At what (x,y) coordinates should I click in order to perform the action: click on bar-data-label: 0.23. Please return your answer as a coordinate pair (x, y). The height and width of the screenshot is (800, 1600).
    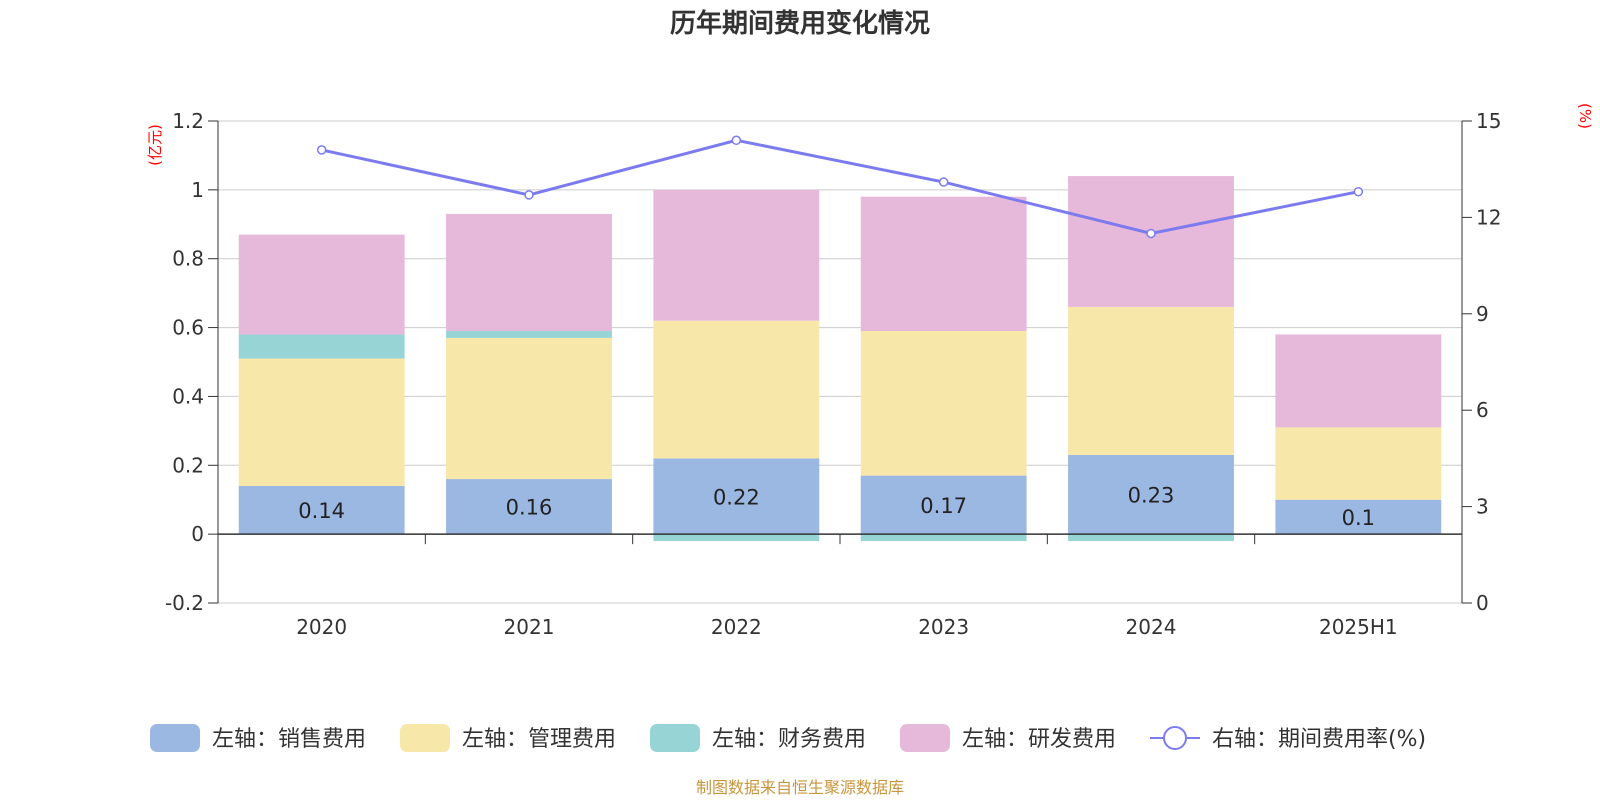
    Looking at the image, I should click on (1151, 496).